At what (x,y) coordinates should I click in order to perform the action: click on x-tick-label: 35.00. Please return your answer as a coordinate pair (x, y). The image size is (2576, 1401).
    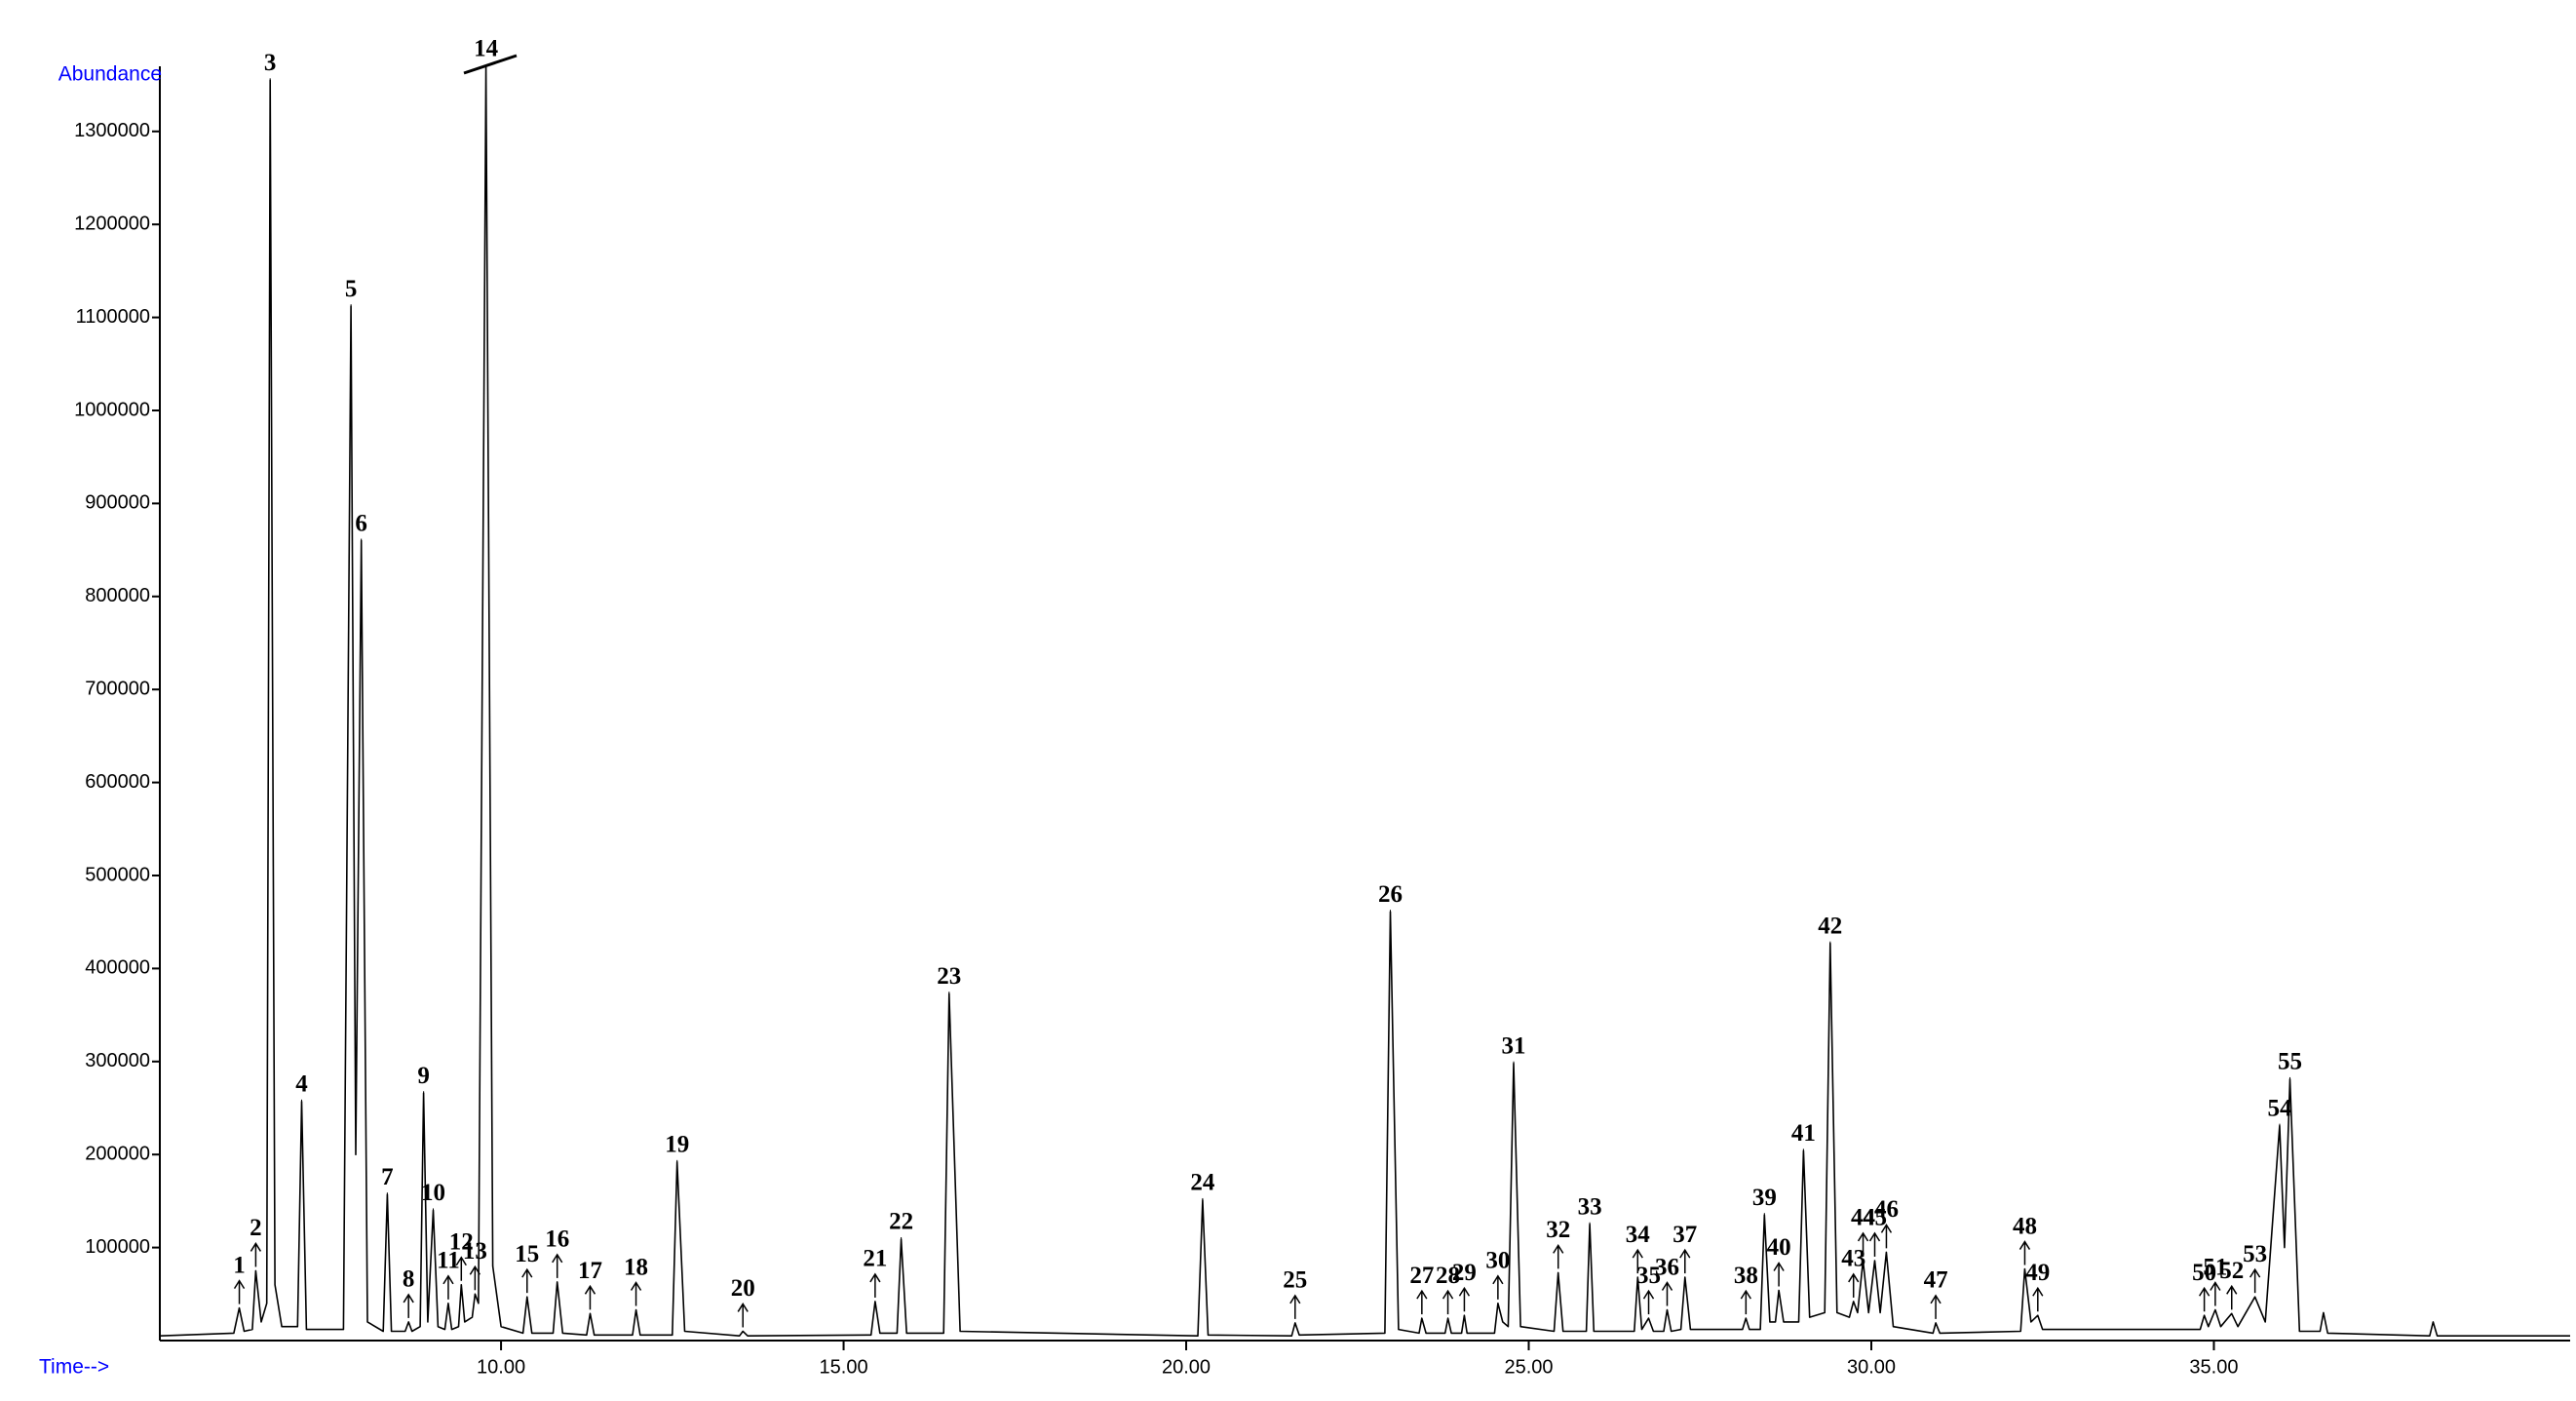
    Looking at the image, I should click on (2213, 1367).